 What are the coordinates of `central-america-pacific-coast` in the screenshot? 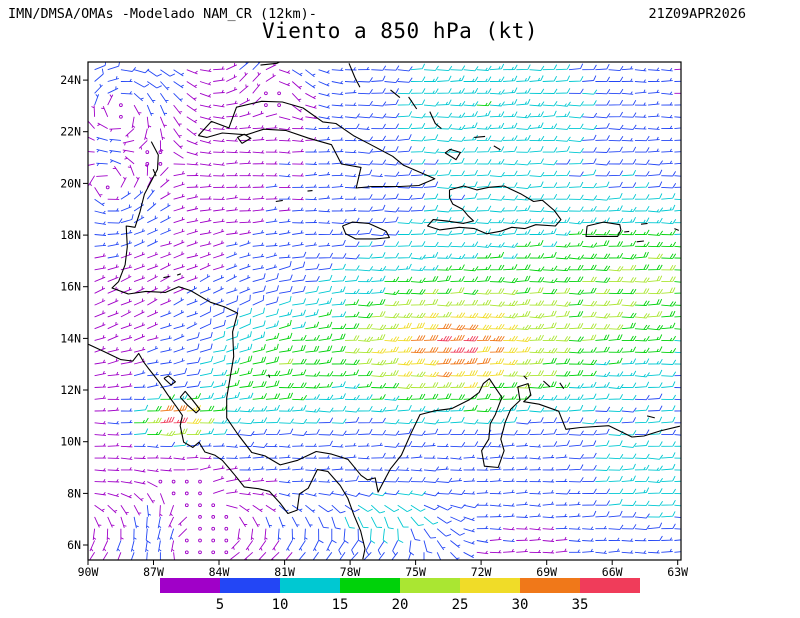 It's located at (227, 451).